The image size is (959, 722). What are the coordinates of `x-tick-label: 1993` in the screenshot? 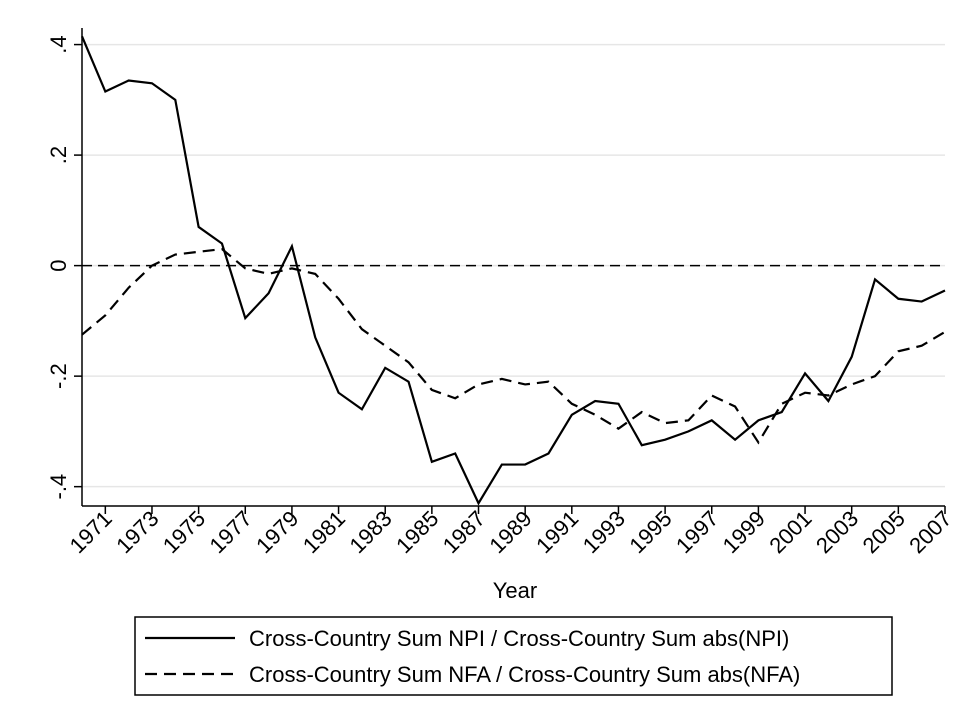 It's located at (604, 532).